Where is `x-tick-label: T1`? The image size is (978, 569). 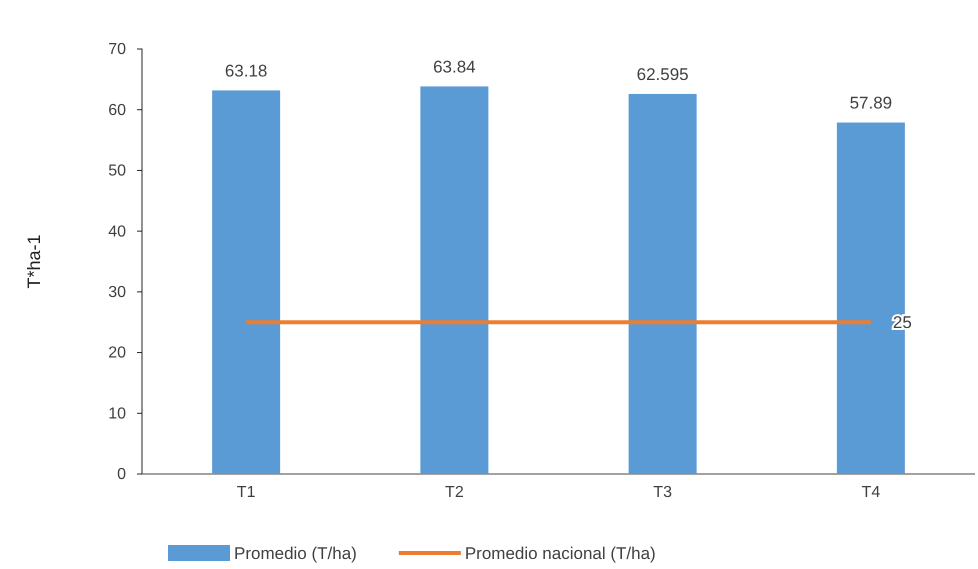
x-tick-label: T1 is located at coordinates (246, 492).